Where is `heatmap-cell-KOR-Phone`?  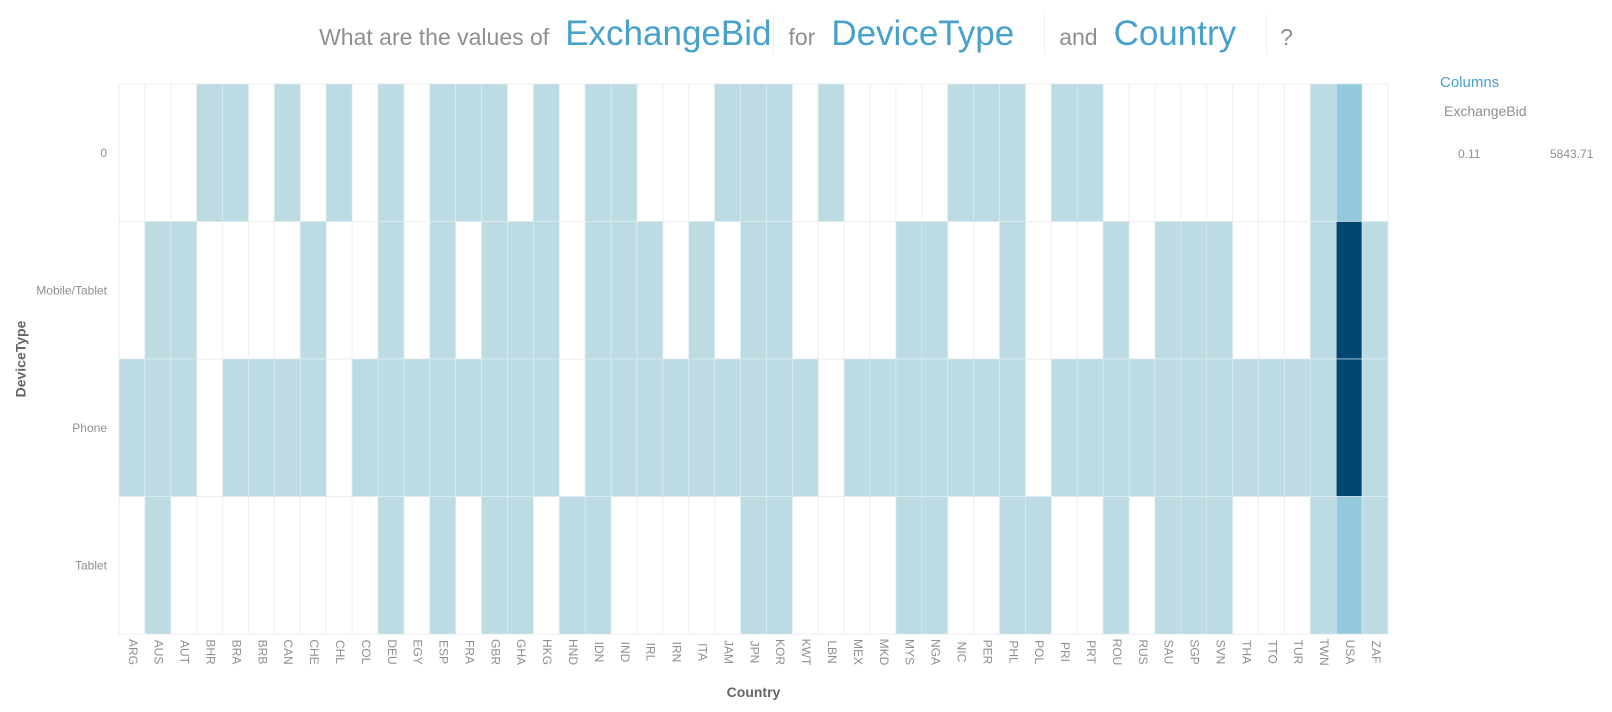 heatmap-cell-KOR-Phone is located at coordinates (779, 427).